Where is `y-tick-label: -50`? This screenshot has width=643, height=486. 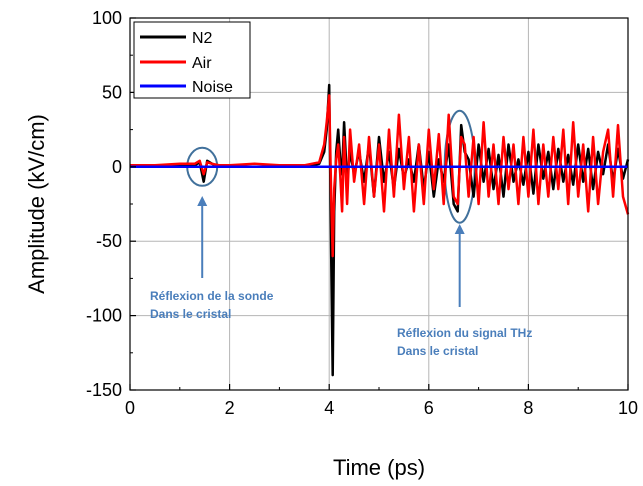
y-tick-label: -50 is located at coordinates (109, 241).